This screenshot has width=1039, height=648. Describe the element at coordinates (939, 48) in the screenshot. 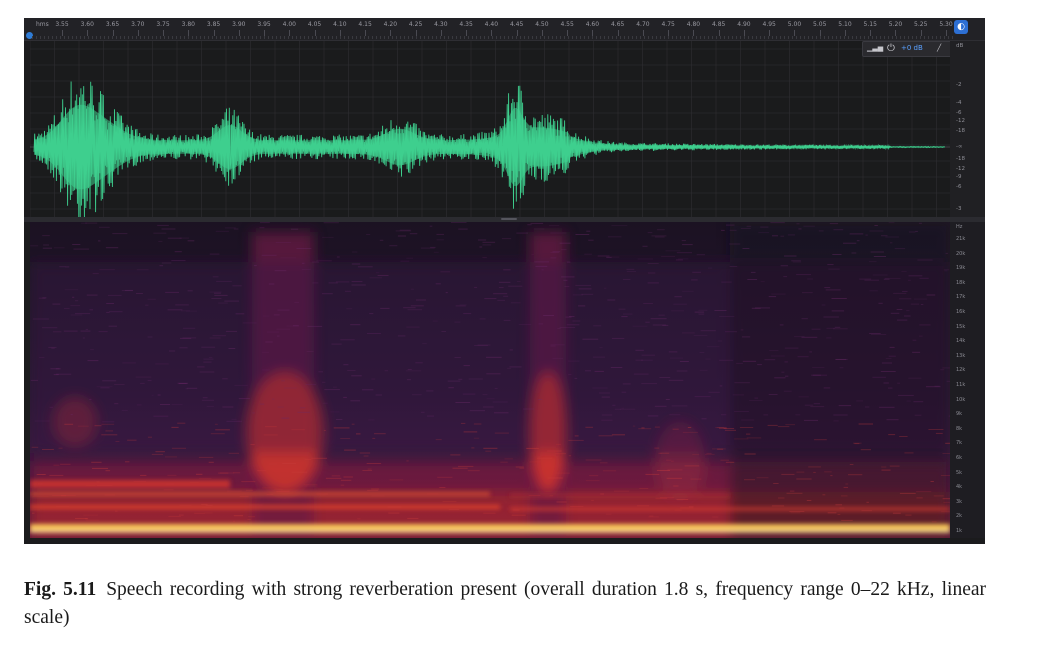

I see `pin-icon: ╱` at that location.